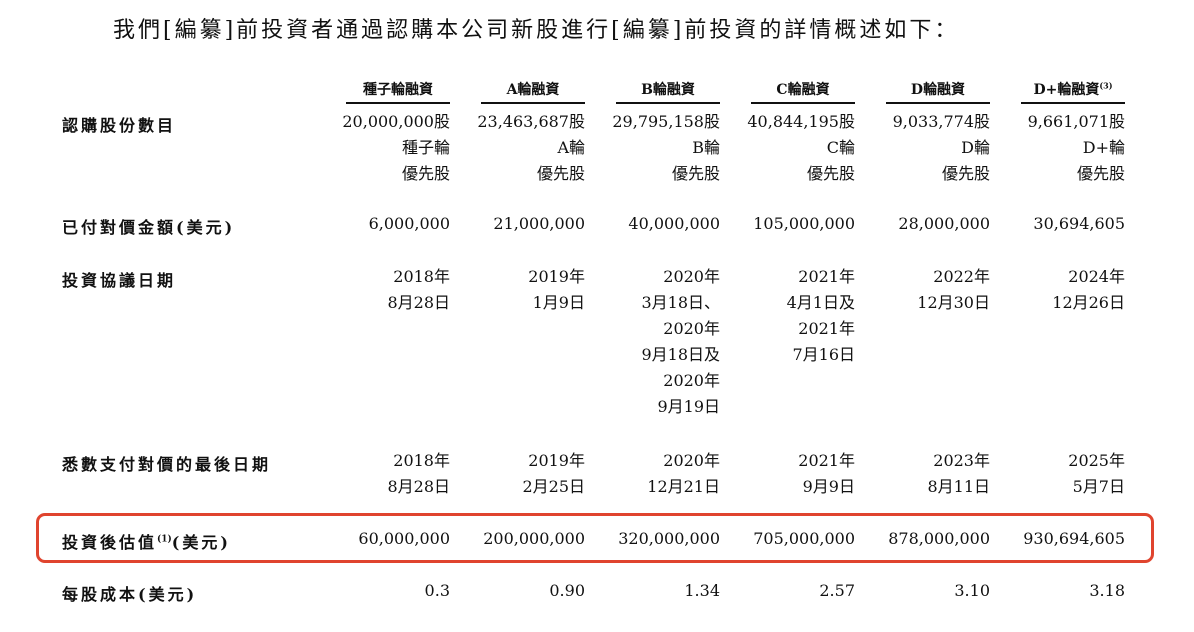 The height and width of the screenshot is (632, 1194). I want to click on cell-line: 21,000,000, so click(539, 223).